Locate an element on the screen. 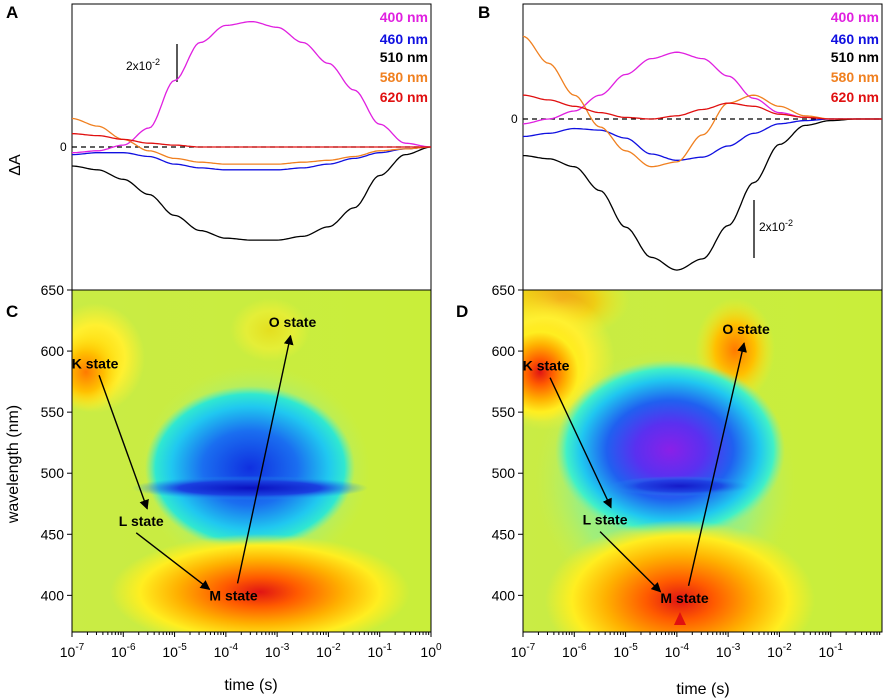  panel-c-annotations: K state L state M state O state is located at coordinates (194, 459).